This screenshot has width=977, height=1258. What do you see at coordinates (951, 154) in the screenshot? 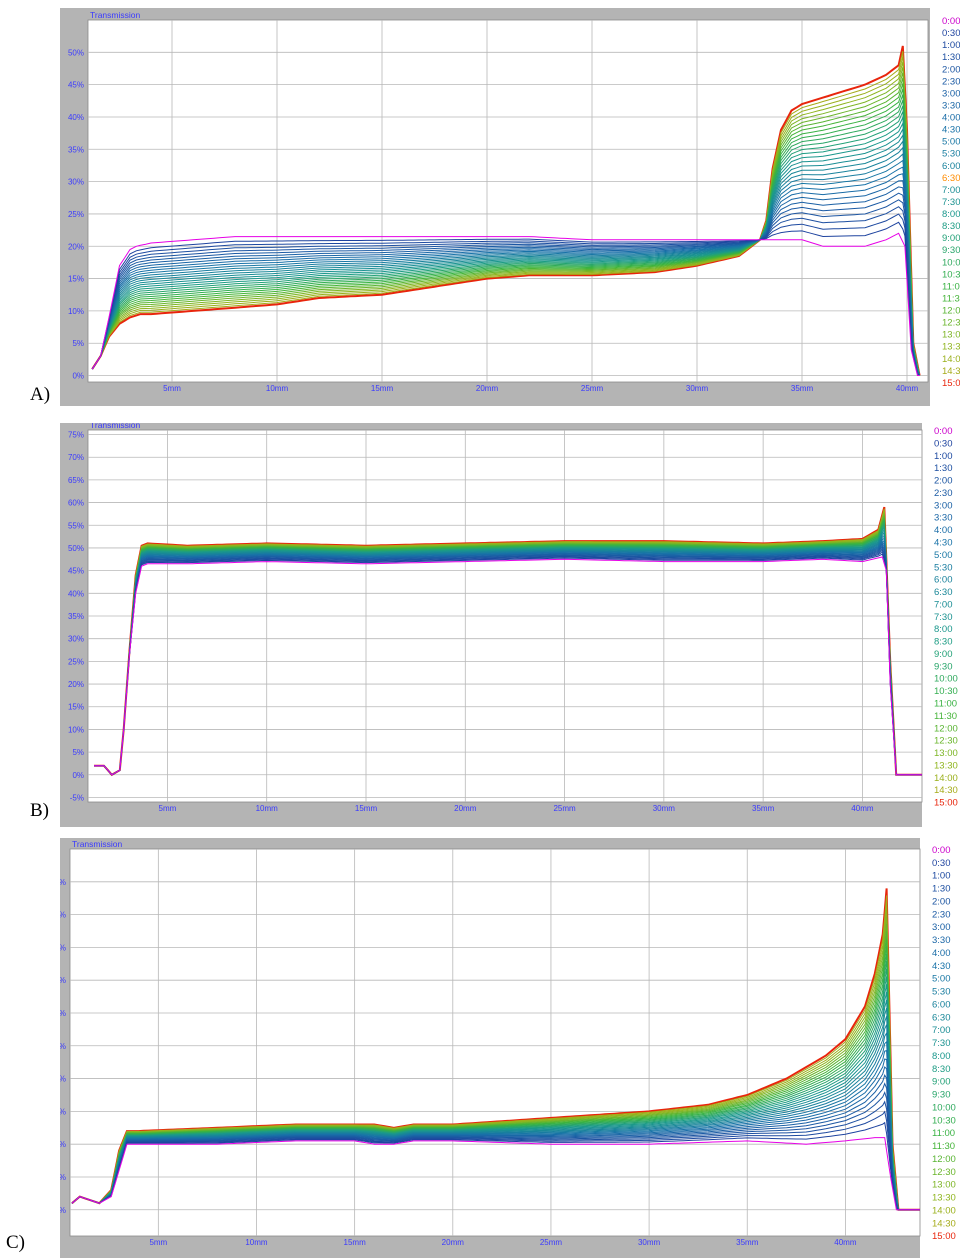
I see `legend-entry: 5:30` at bounding box center [951, 154].